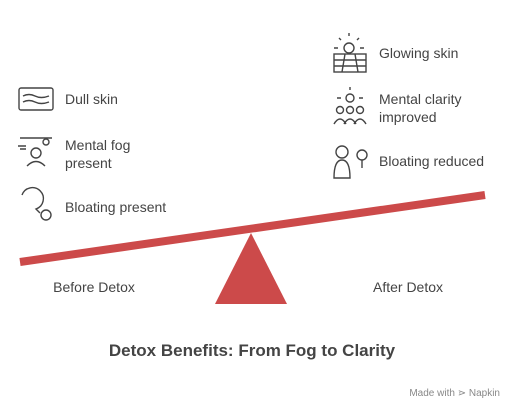  Describe the element at coordinates (350, 106) in the screenshot. I see `mental-clarity-icon` at that location.